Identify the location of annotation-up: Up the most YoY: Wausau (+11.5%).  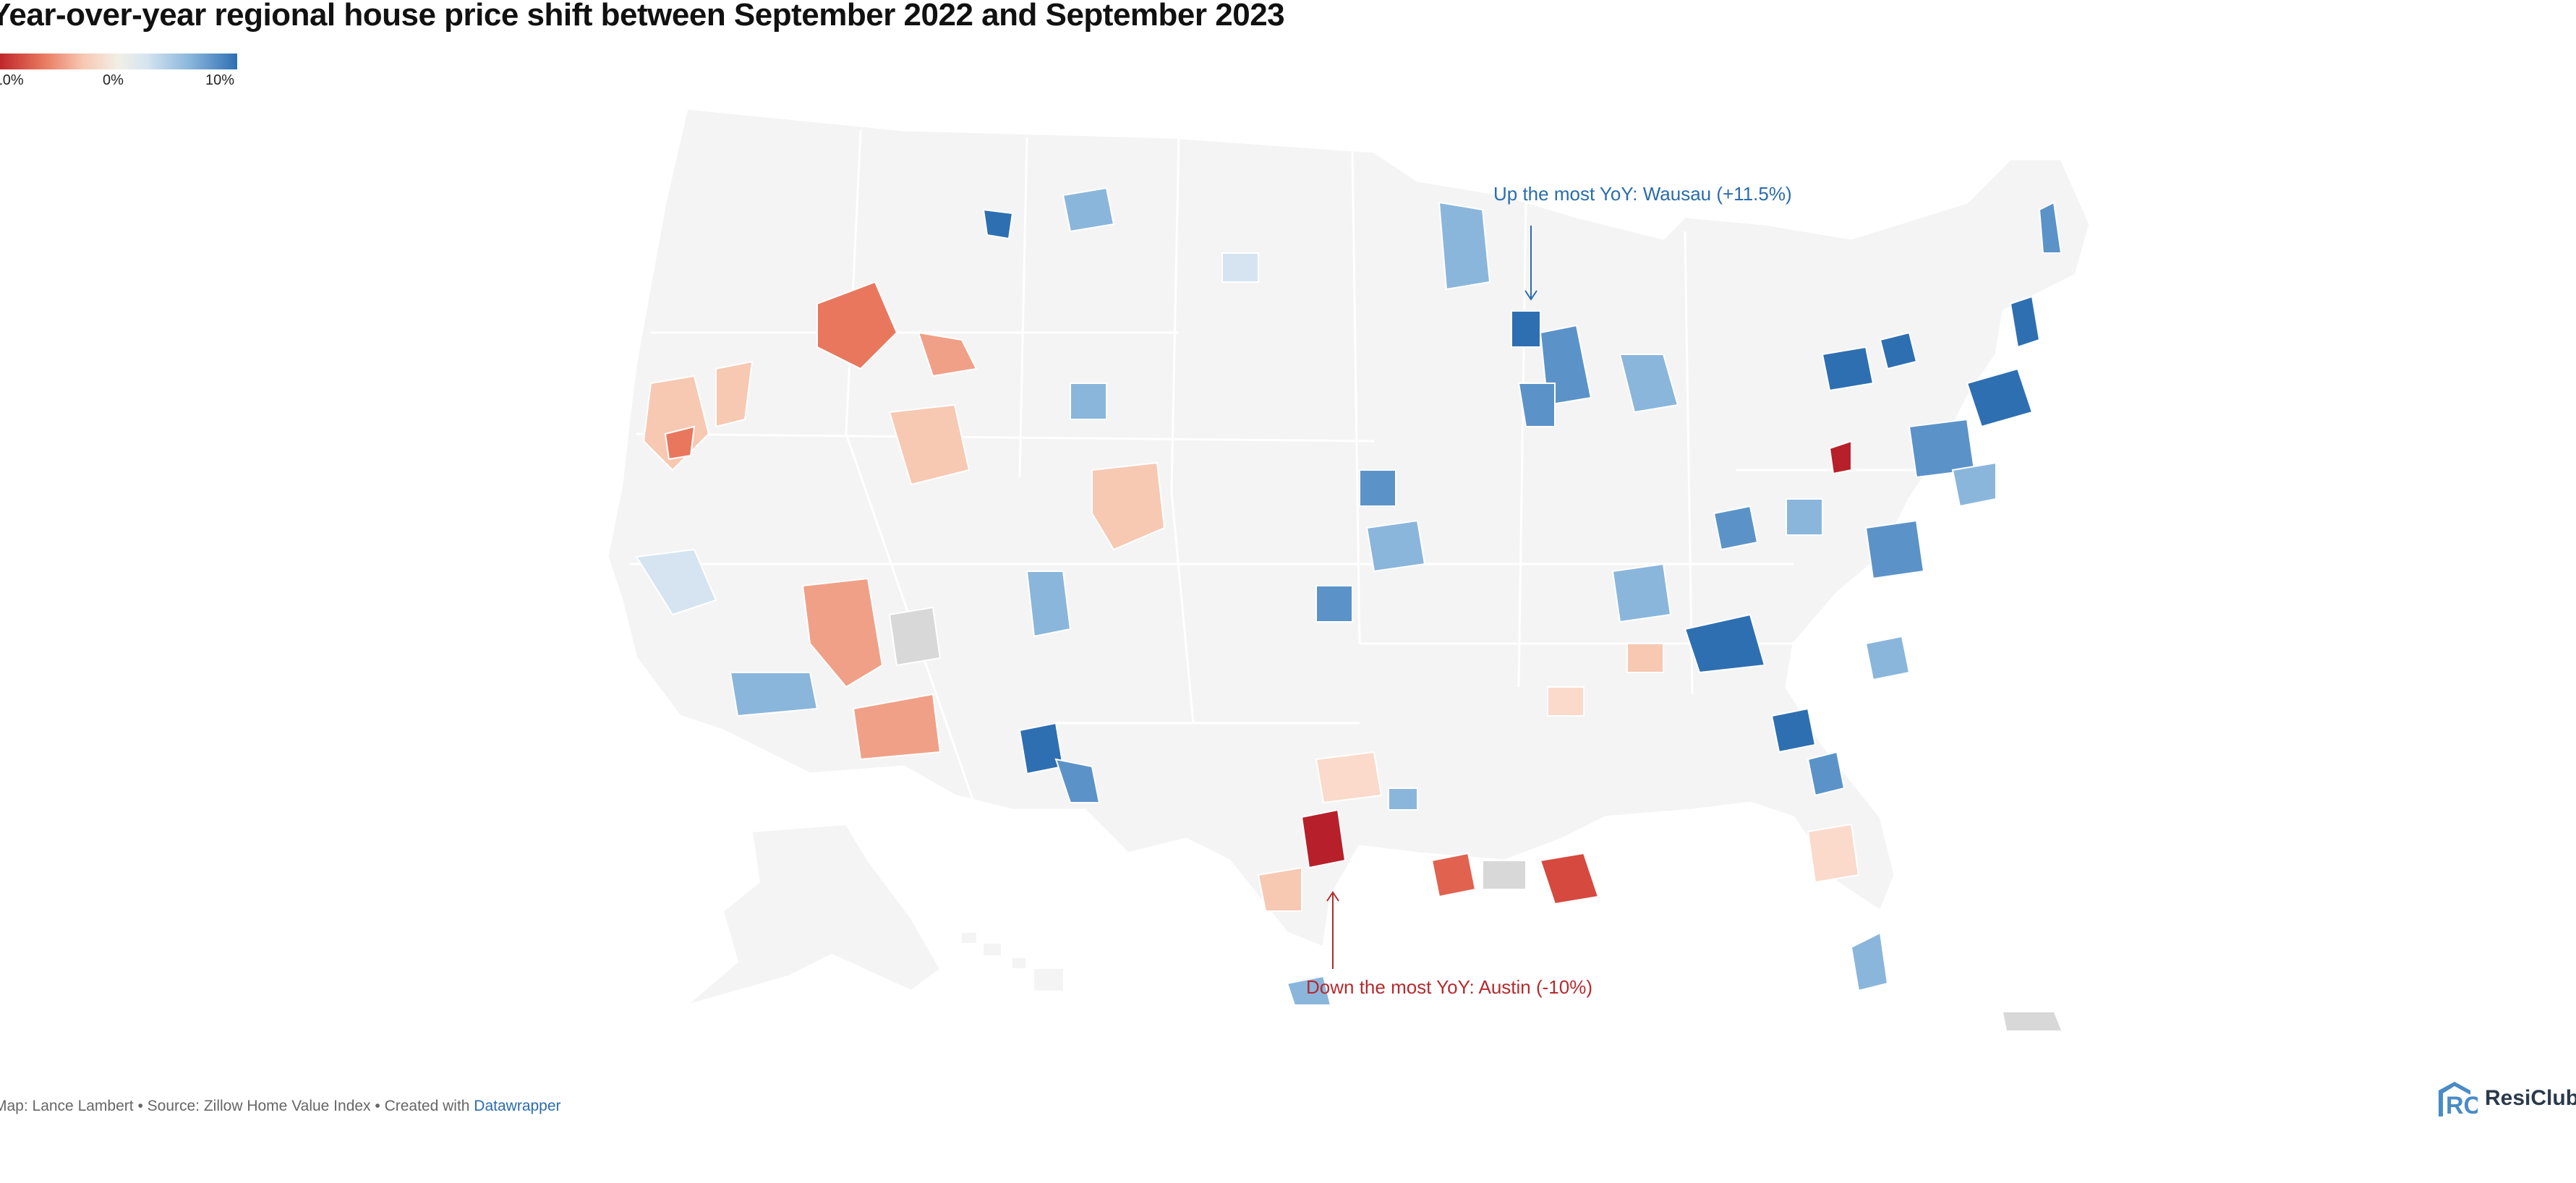
(1642, 242).